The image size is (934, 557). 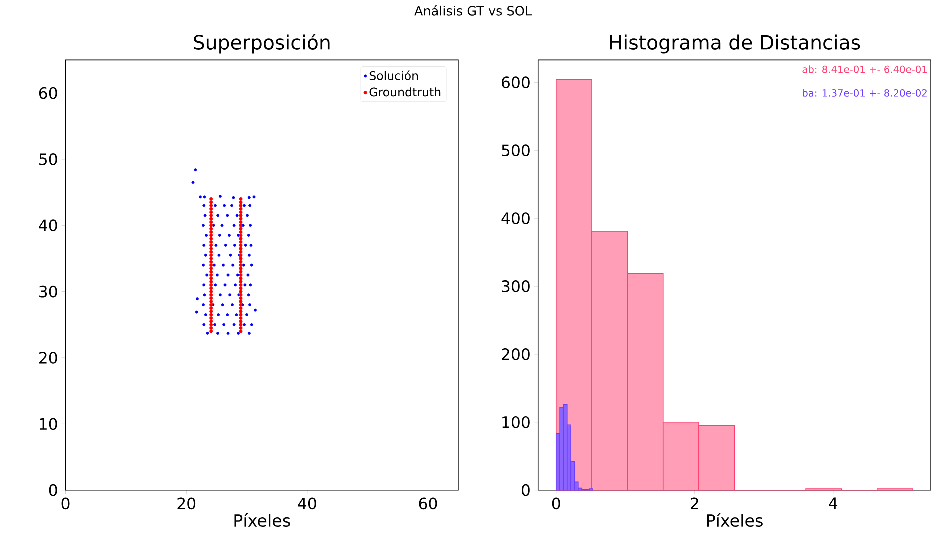 I want to click on y-tick-label: 50, so click(x=49, y=159).